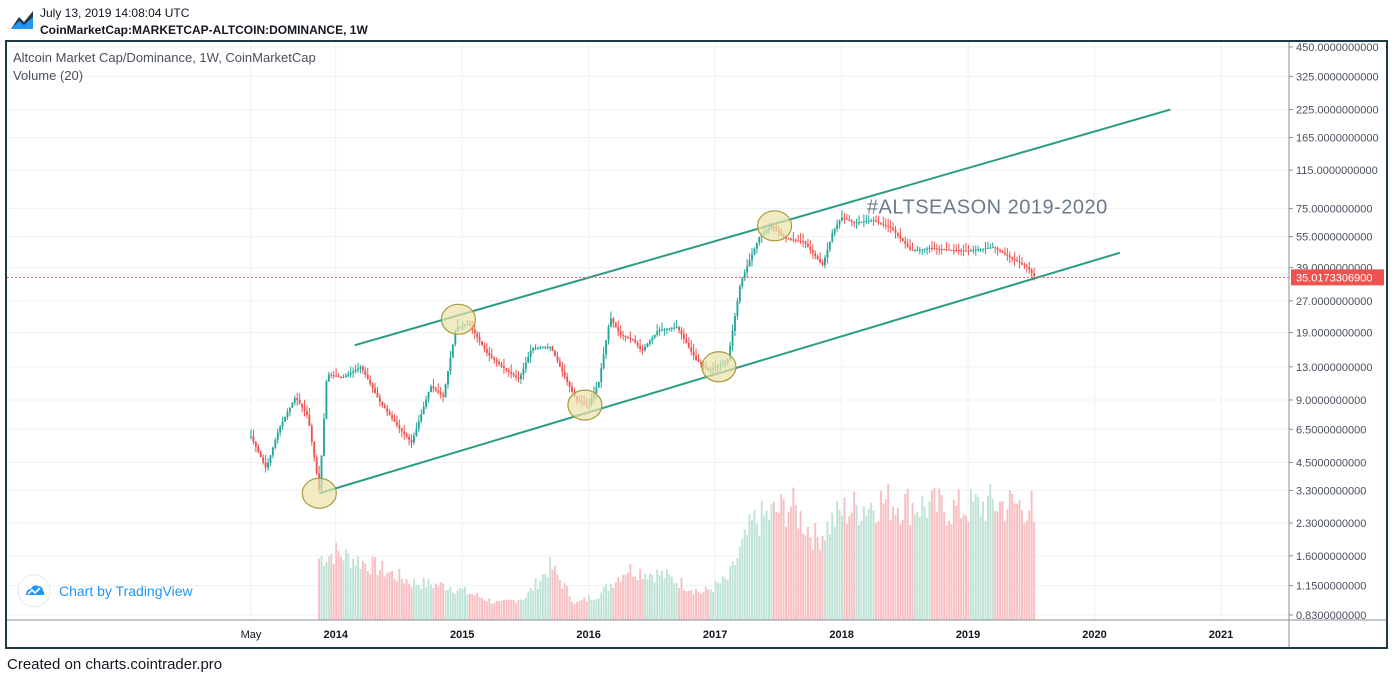  I want to click on legend-volume: Volume (20), so click(48, 75).